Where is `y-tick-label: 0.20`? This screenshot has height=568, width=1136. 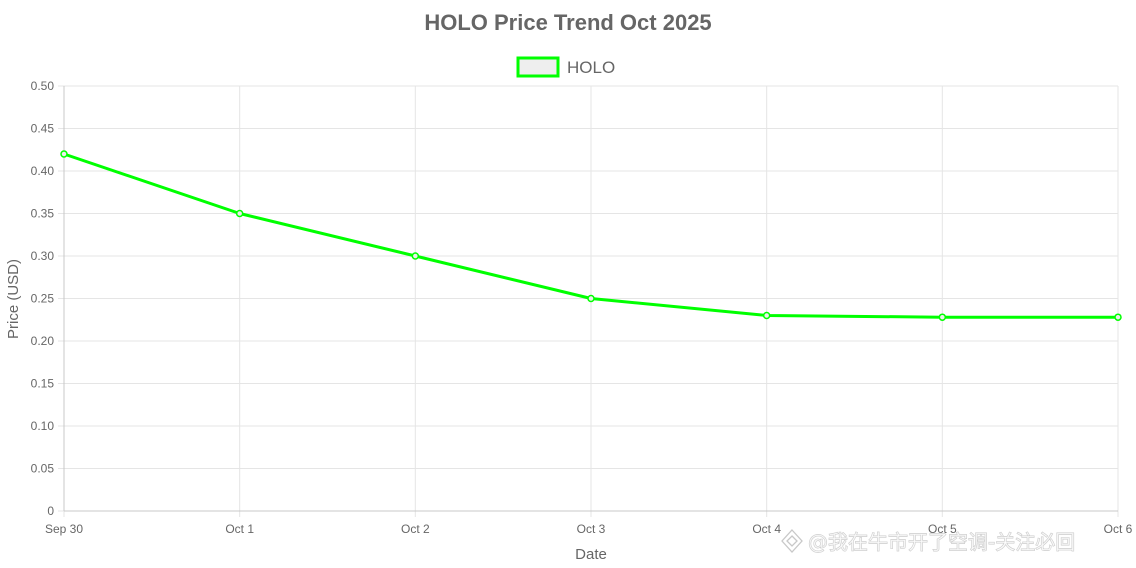
y-tick-label: 0.20 is located at coordinates (43, 341).